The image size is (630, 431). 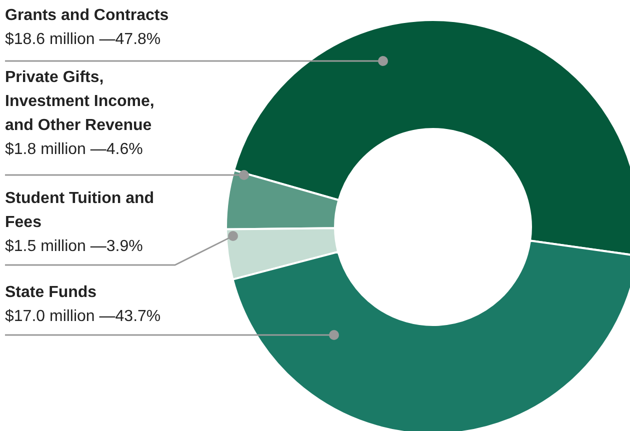 What do you see at coordinates (80, 102) in the screenshot?
I see `slice-label: Private Gifts, Investment Income, and Other Revenue` at bounding box center [80, 102].